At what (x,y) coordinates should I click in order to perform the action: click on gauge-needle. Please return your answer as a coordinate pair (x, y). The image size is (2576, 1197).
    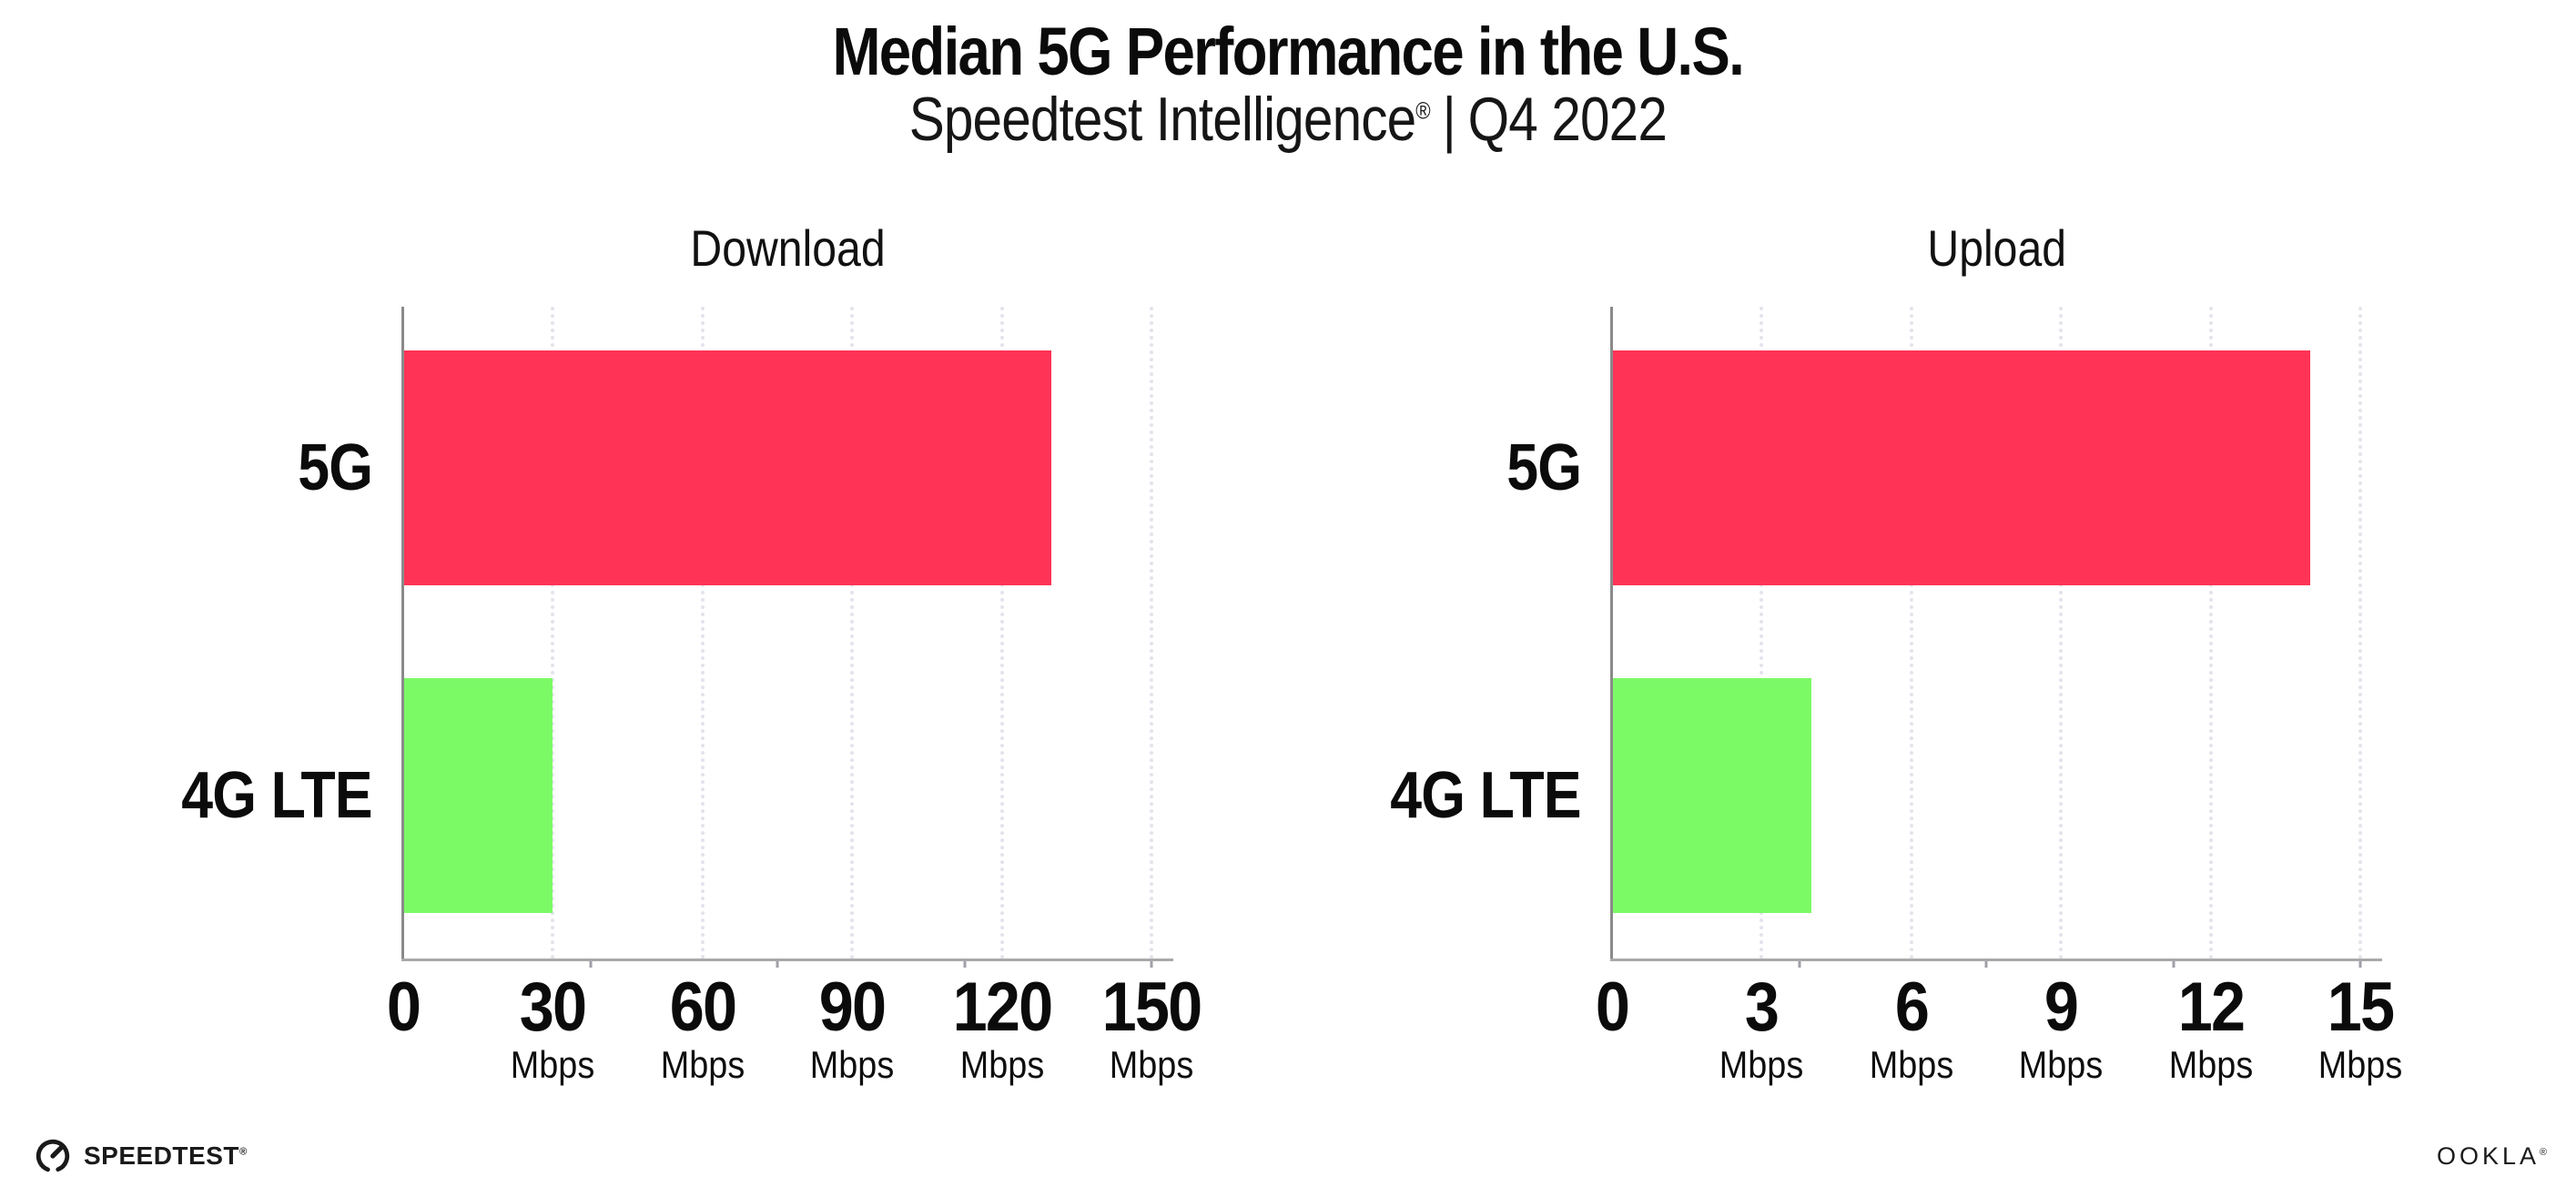
    Looking at the image, I should click on (57, 1152).